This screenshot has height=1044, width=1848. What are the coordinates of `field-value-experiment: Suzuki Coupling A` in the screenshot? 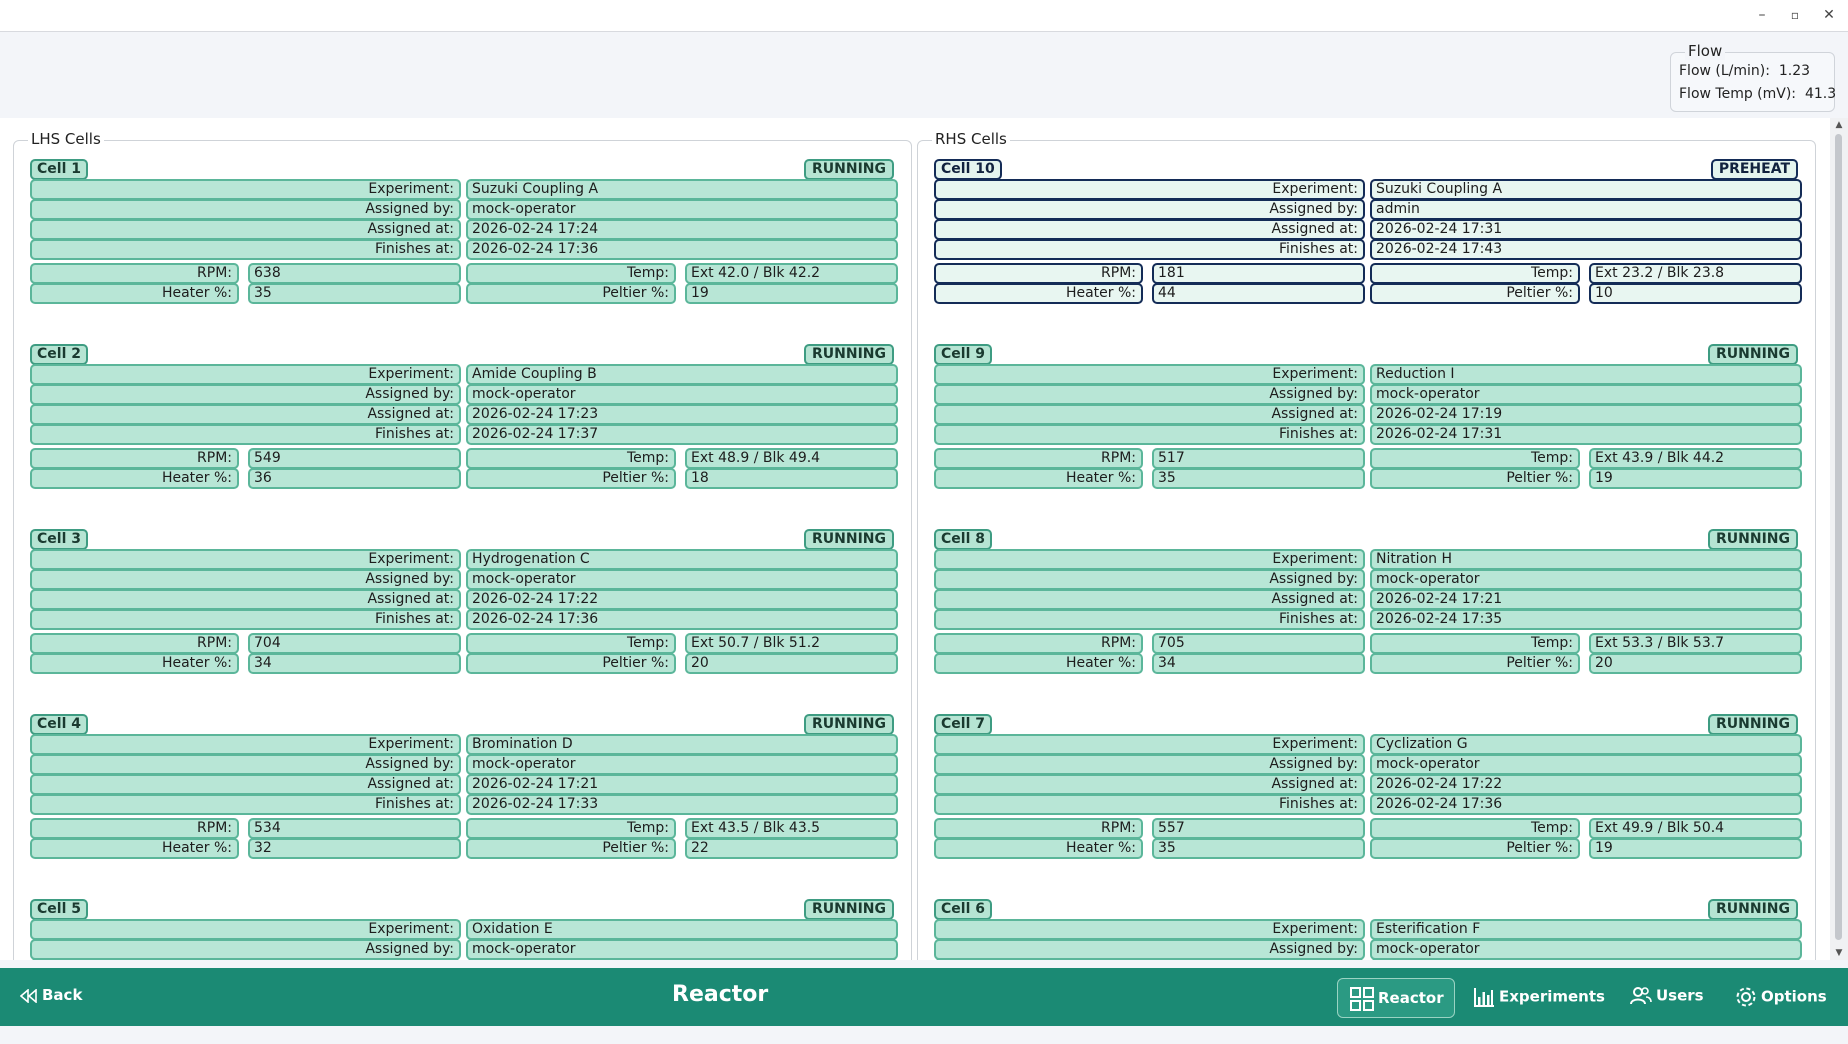 It's located at (682, 189).